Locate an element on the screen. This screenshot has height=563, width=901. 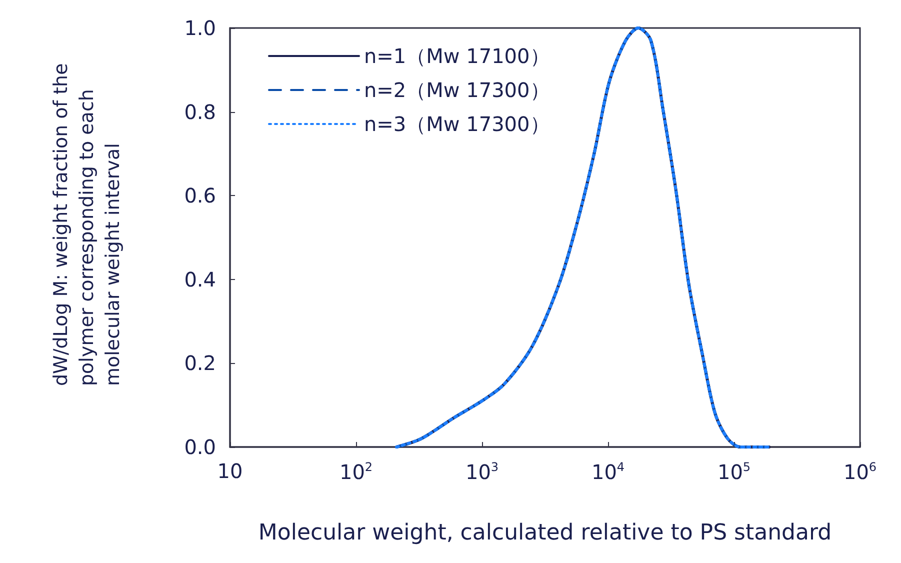
legend-label: n=1（Mw 17100） is located at coordinates (457, 56).